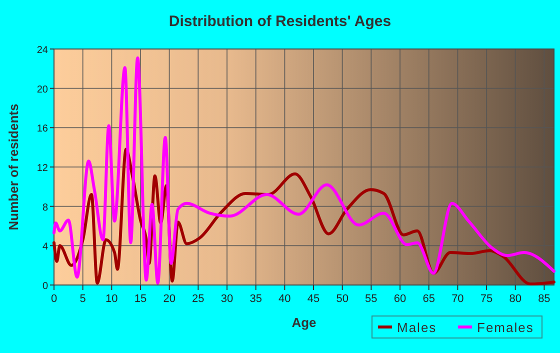 Image resolution: width=560 pixels, height=353 pixels. Describe the element at coordinates (505, 327) in the screenshot. I see `legend-label: Females` at that location.